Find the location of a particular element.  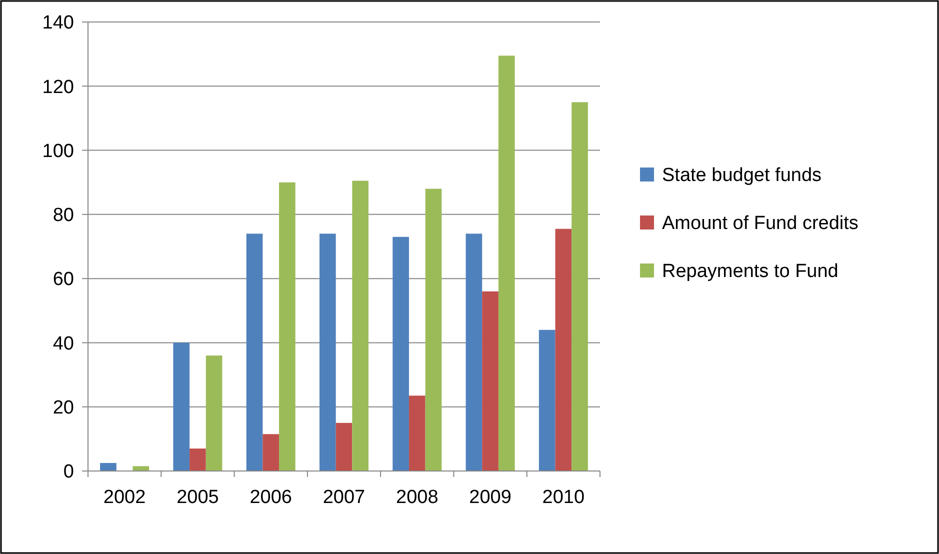

x-tick-label: 2005 is located at coordinates (197, 497).